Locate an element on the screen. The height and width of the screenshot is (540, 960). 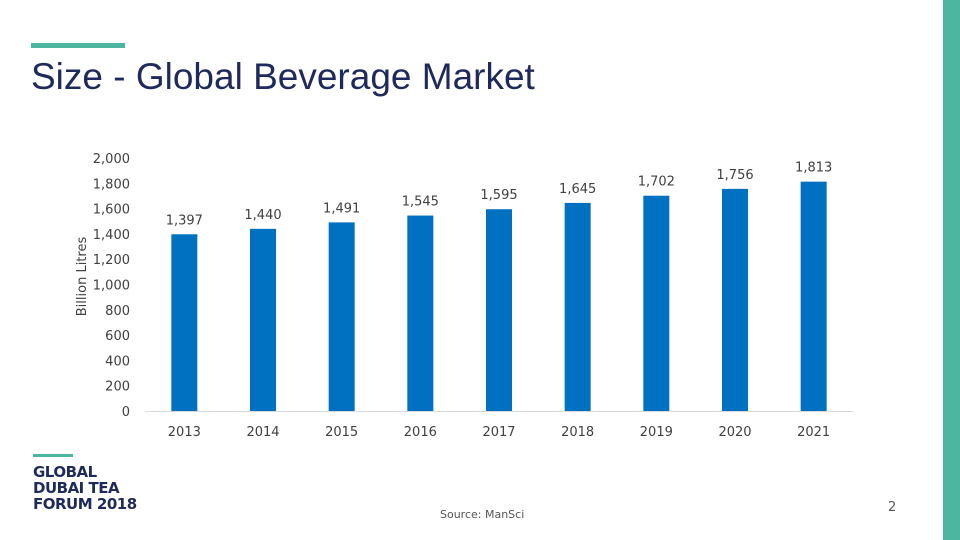
x-tick-label: 2018 is located at coordinates (577, 432).